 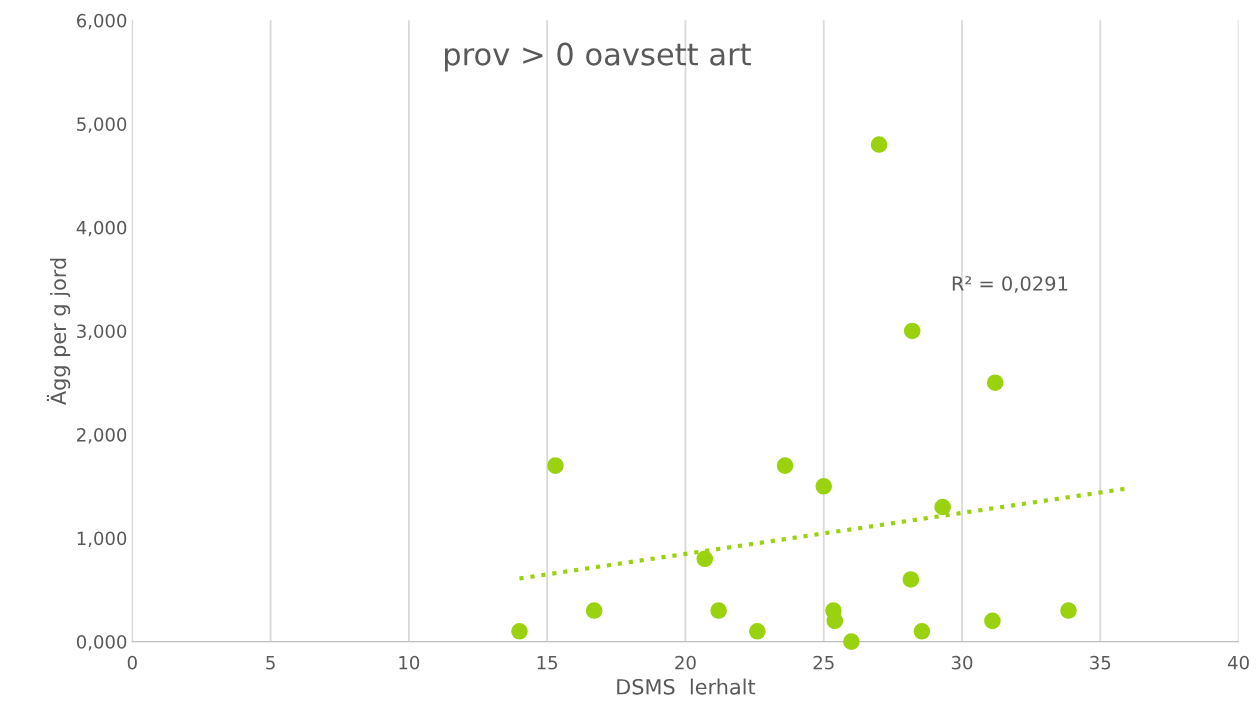 I want to click on y-tick-label: 4,000, so click(x=101, y=228).